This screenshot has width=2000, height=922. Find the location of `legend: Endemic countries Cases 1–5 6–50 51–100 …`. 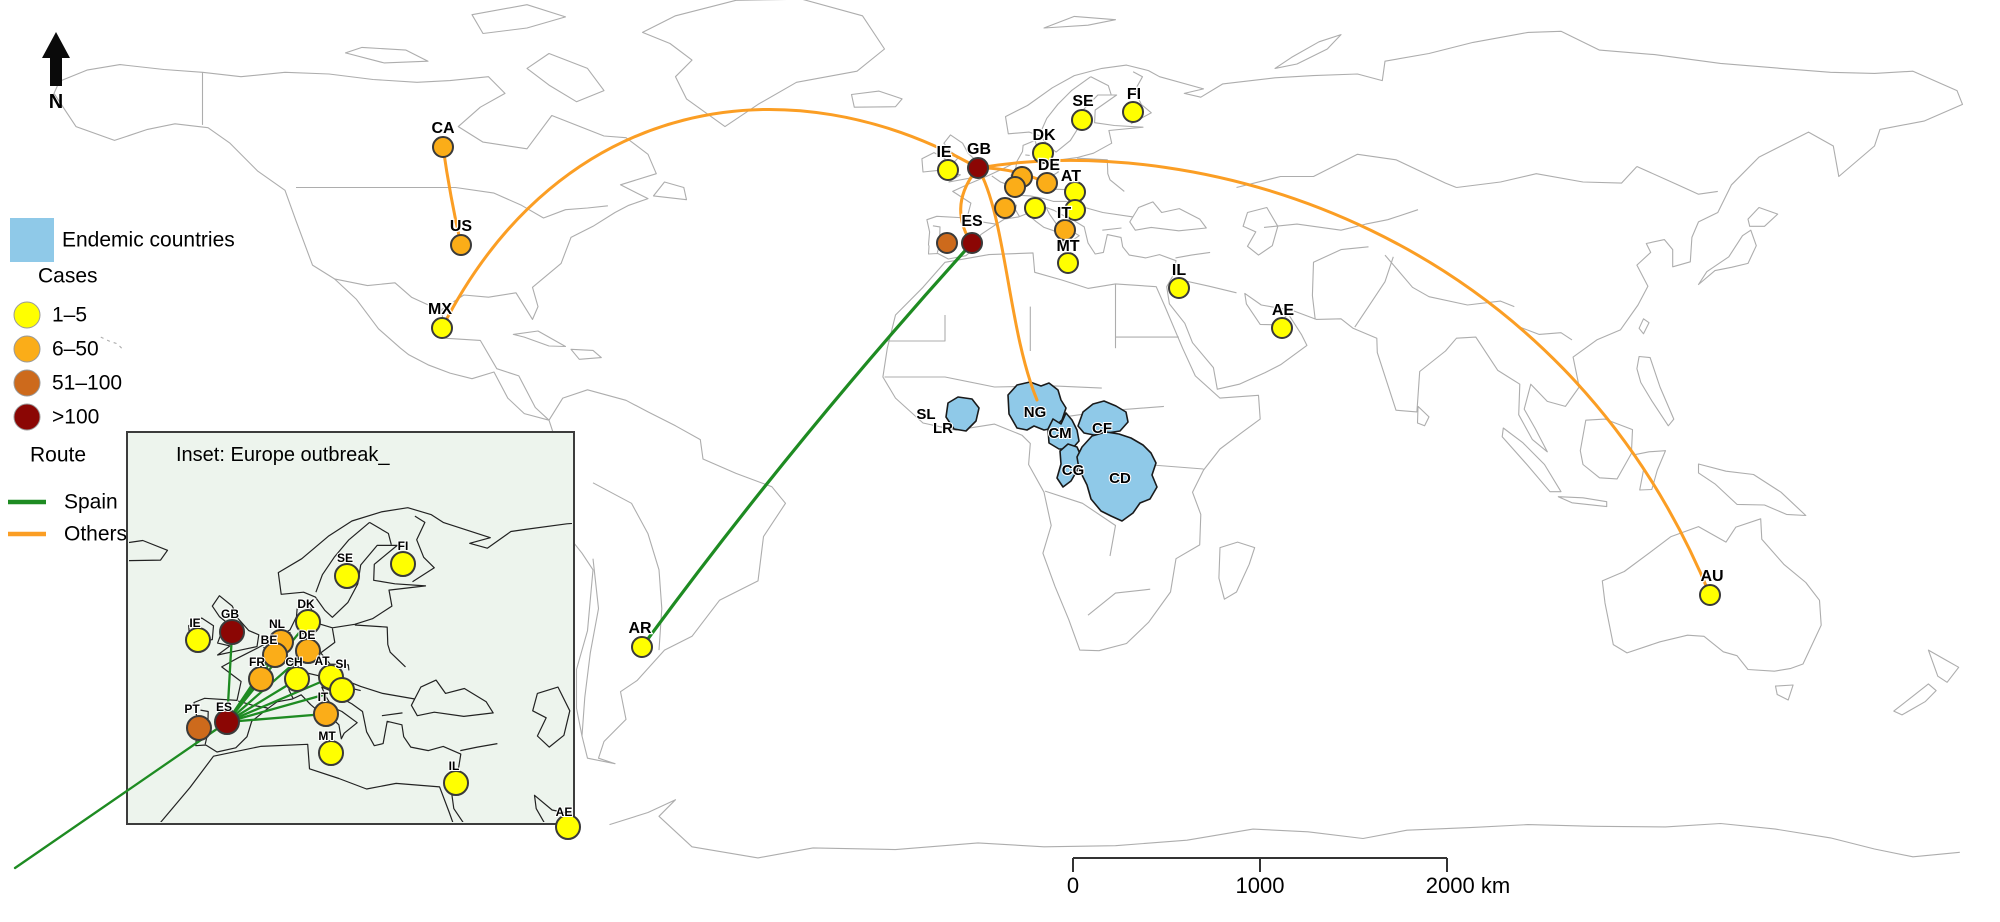

legend: Endemic countries Cases 1–5 6–50 51–100 … is located at coordinates (121, 382).